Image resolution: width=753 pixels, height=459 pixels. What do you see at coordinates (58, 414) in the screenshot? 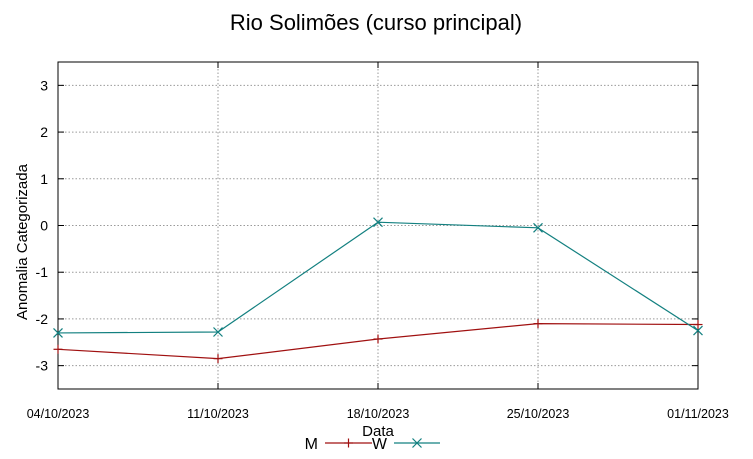
I see `x-tick-label: 04/10/2023` at bounding box center [58, 414].